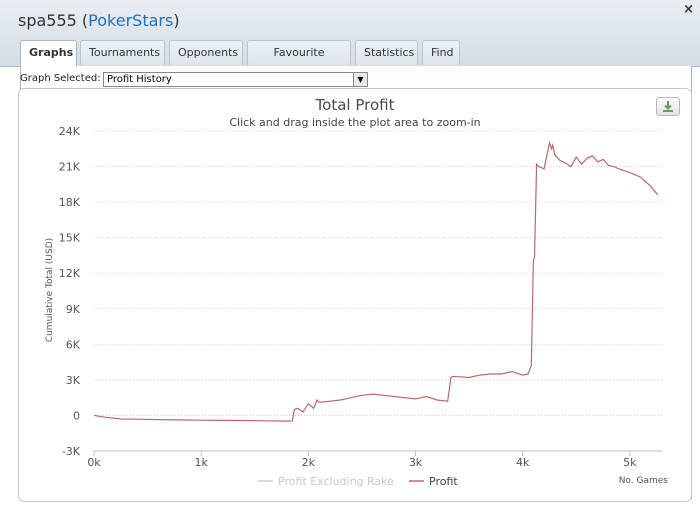 The image size is (700, 508). I want to click on x-tick-label: 3k, so click(416, 462).